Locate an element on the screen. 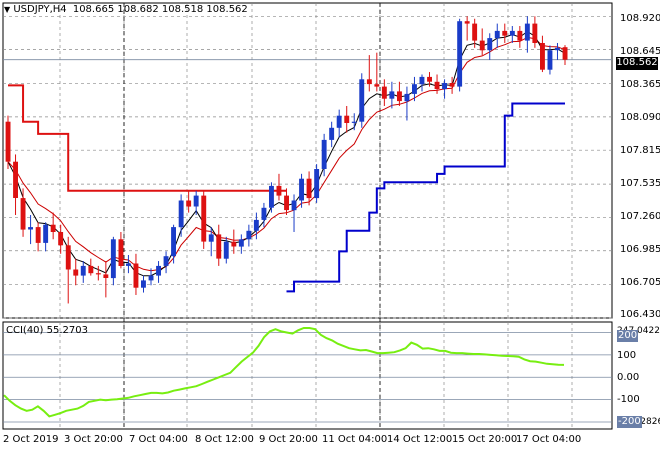  symbol-label: USDJPY,H4 is located at coordinates (40, 9).